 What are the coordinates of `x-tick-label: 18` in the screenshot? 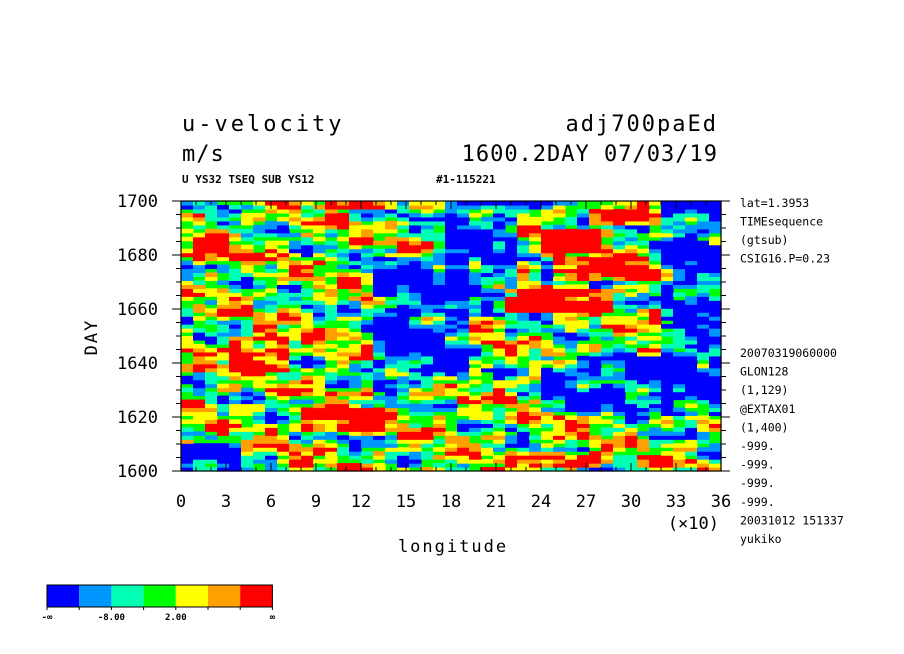 It's located at (451, 502).